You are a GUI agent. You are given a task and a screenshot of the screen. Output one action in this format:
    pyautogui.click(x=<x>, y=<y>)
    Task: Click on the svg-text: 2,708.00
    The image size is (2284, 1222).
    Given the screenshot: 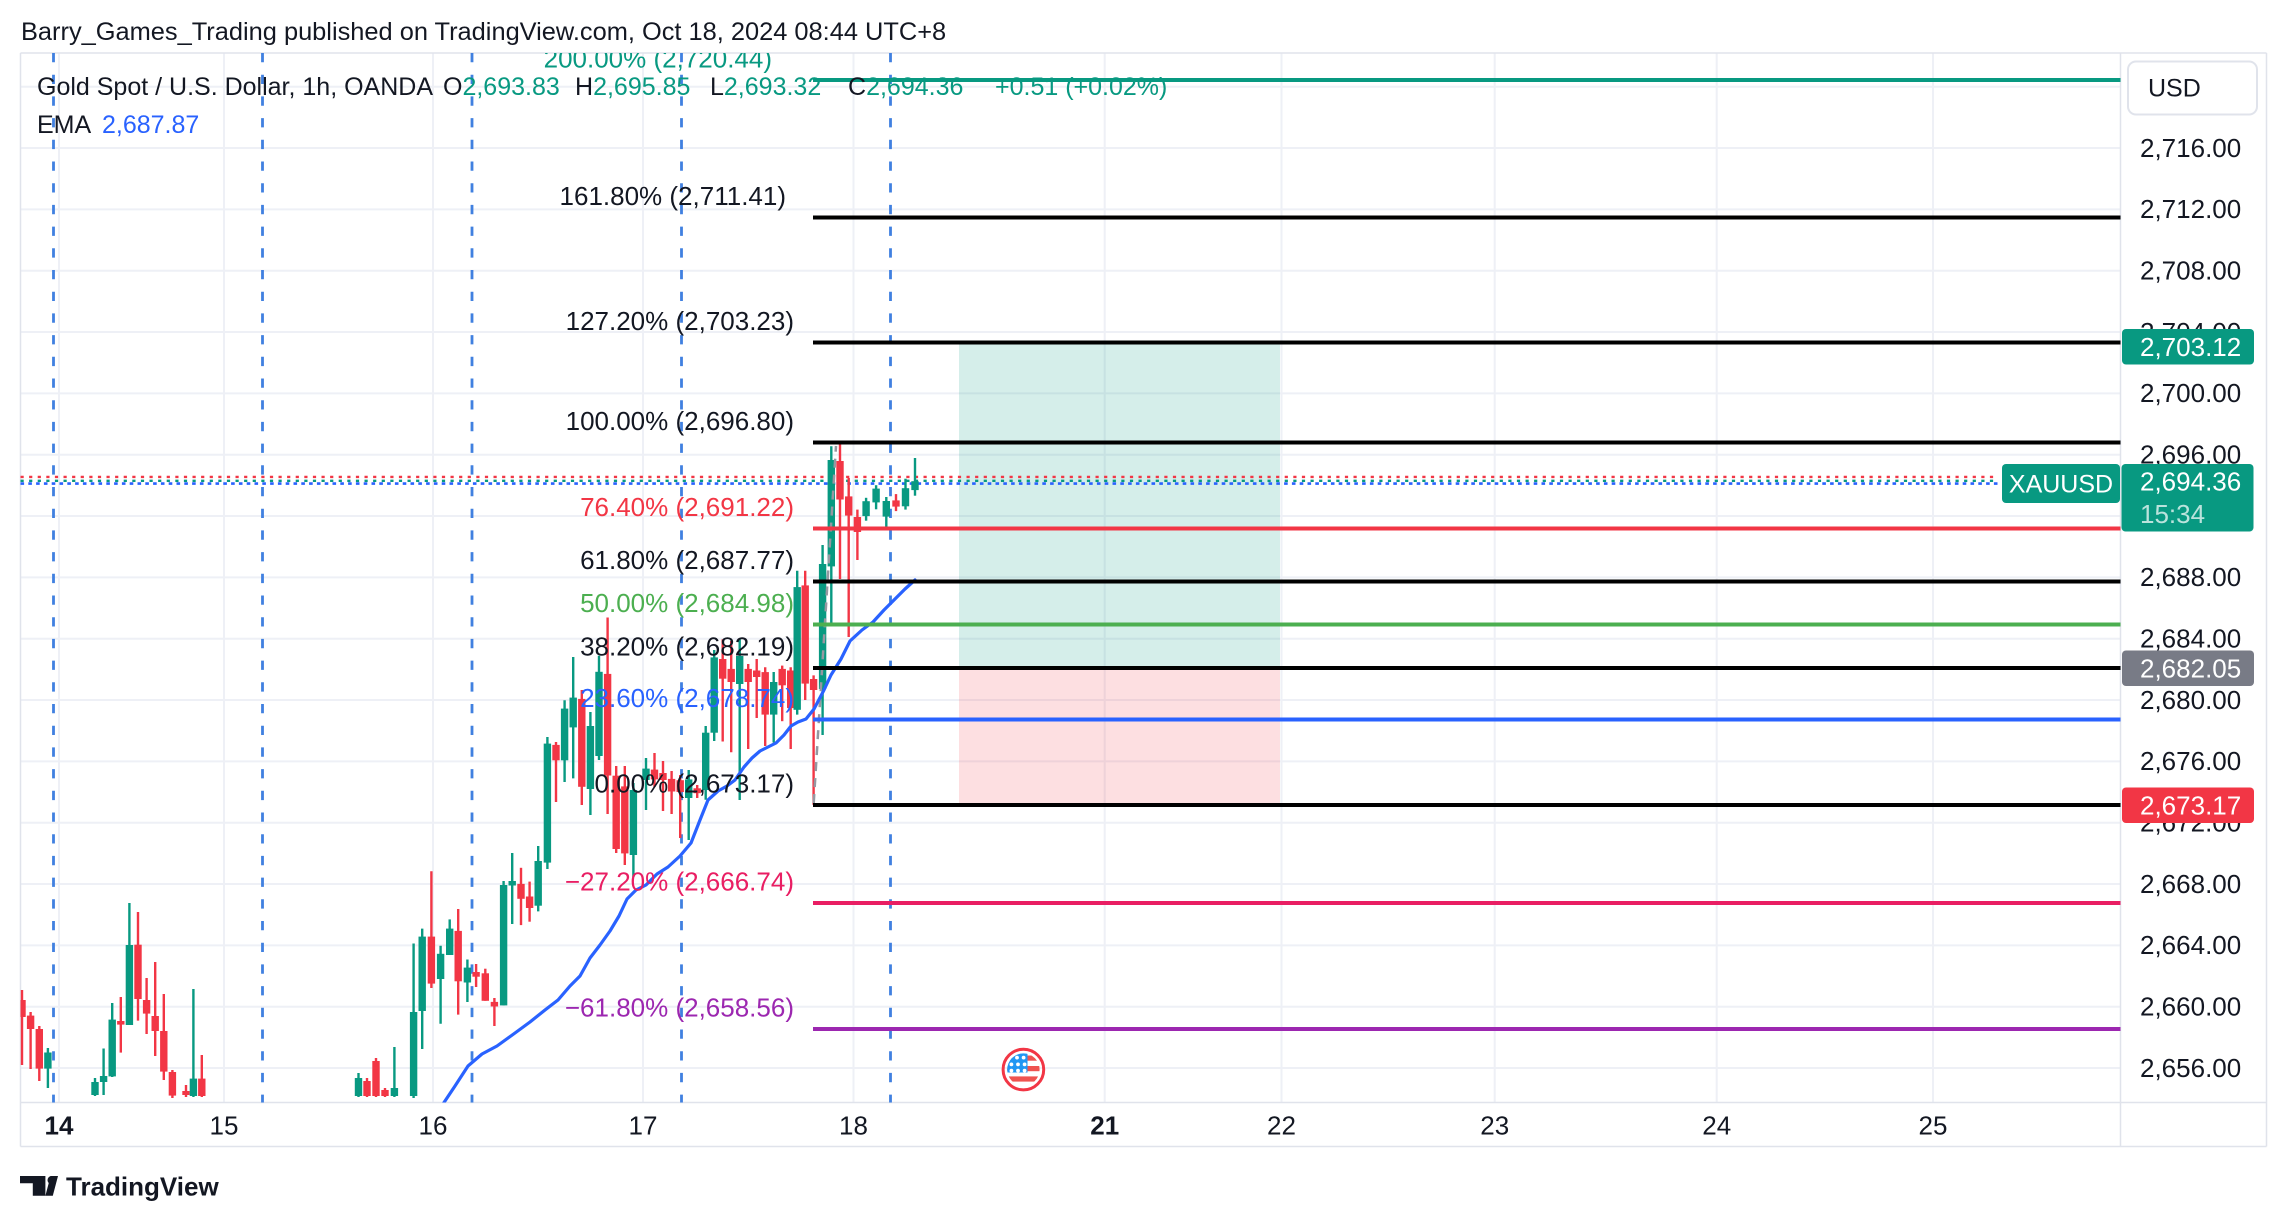 What is the action you would take?
    pyautogui.click(x=2190, y=271)
    